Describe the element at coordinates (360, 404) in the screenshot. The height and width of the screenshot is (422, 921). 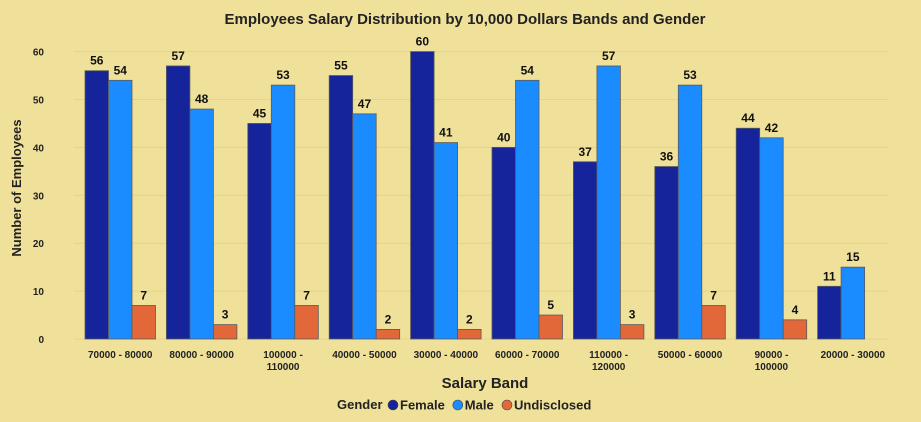
I see `legend-title: Gender` at that location.